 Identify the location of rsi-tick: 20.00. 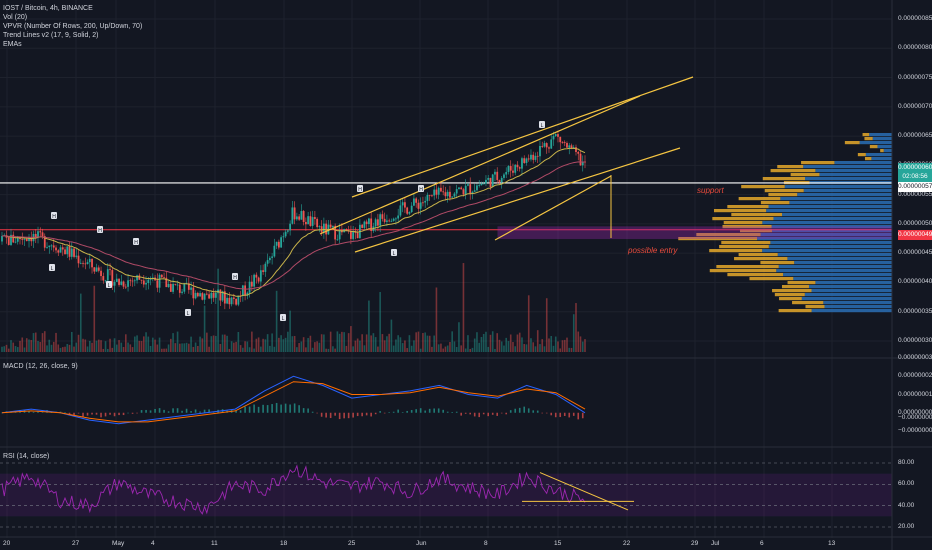
(906, 526).